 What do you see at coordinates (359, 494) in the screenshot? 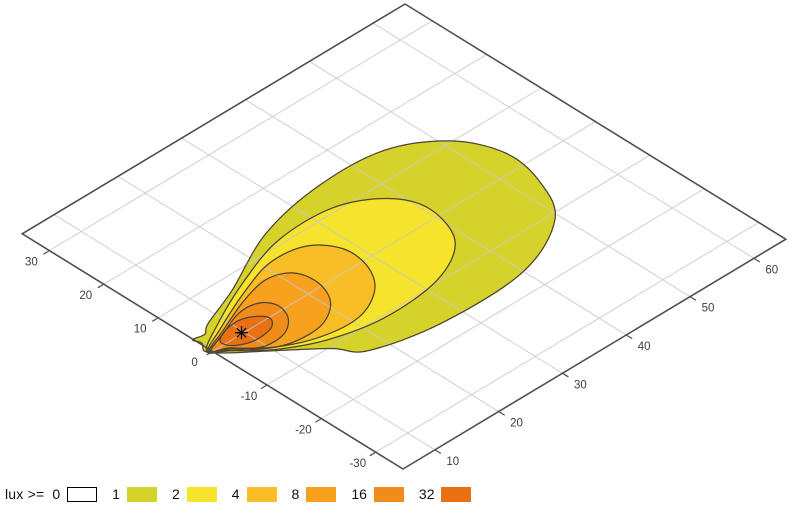
I see `legend-label-16: 16` at bounding box center [359, 494].